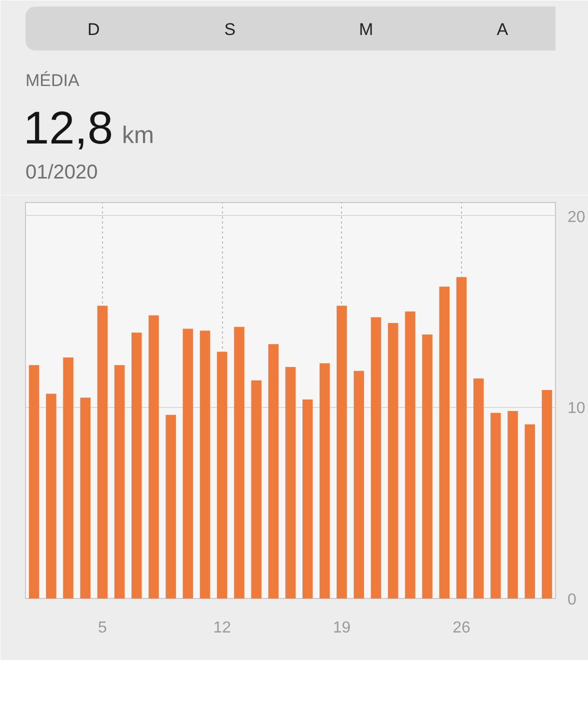 This screenshot has height=720, width=588. Describe the element at coordinates (53, 80) in the screenshot. I see `chart-title: MÉDIA` at that location.